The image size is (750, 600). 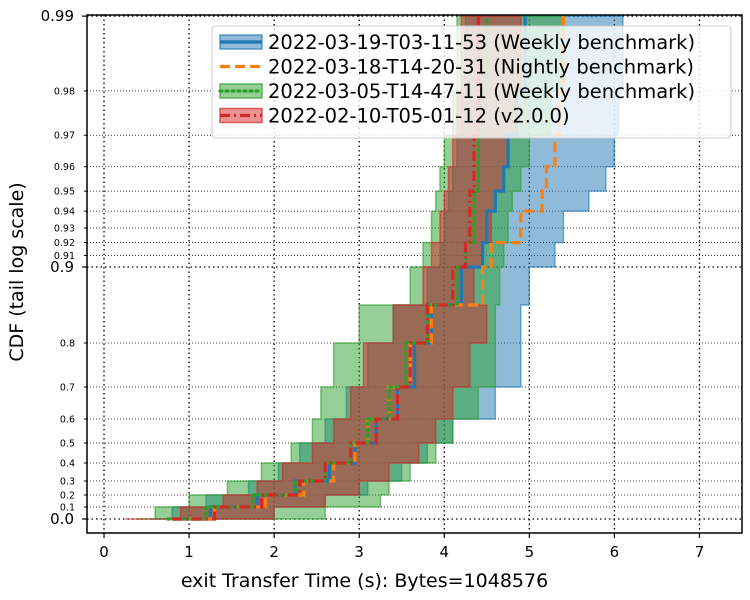 I want to click on y-minor-tick-label: 0.91, so click(x=64, y=256).